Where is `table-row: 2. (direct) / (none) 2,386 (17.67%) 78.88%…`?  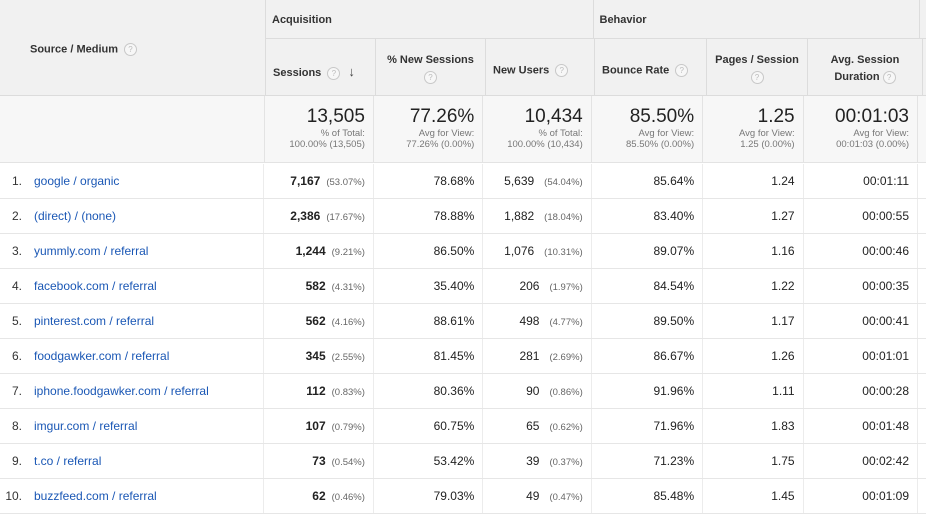
table-row: 2. (direct) / (none) 2,386 (17.67%) 78.88%… is located at coordinates (463, 216).